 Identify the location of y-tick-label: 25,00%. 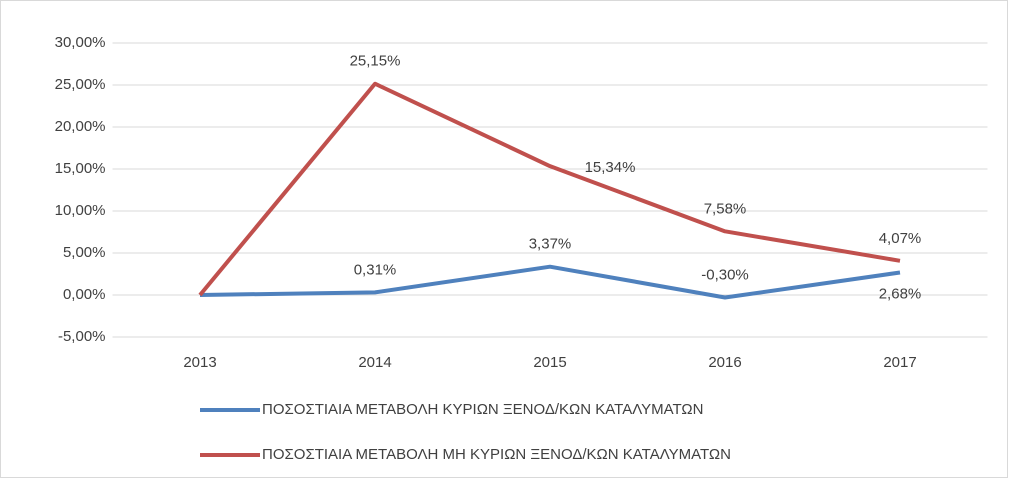
(80, 84).